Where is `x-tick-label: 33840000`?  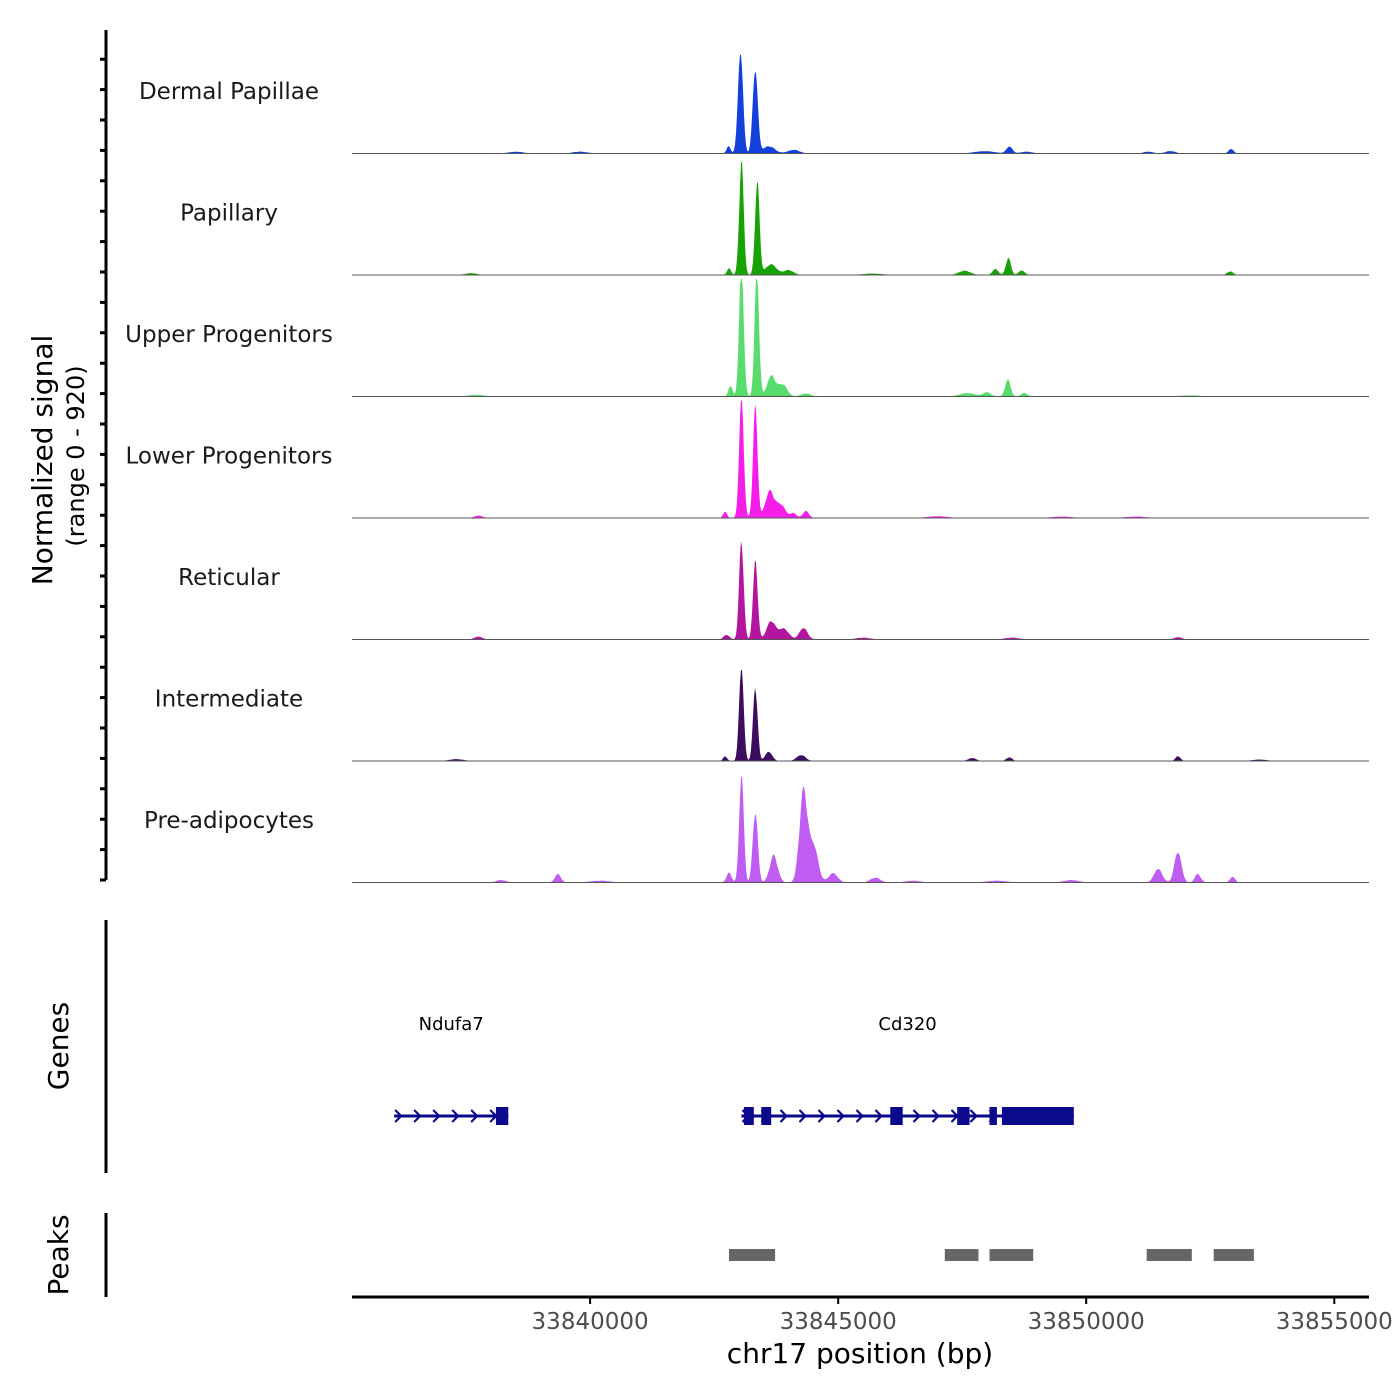
x-tick-label: 33840000 is located at coordinates (590, 1322).